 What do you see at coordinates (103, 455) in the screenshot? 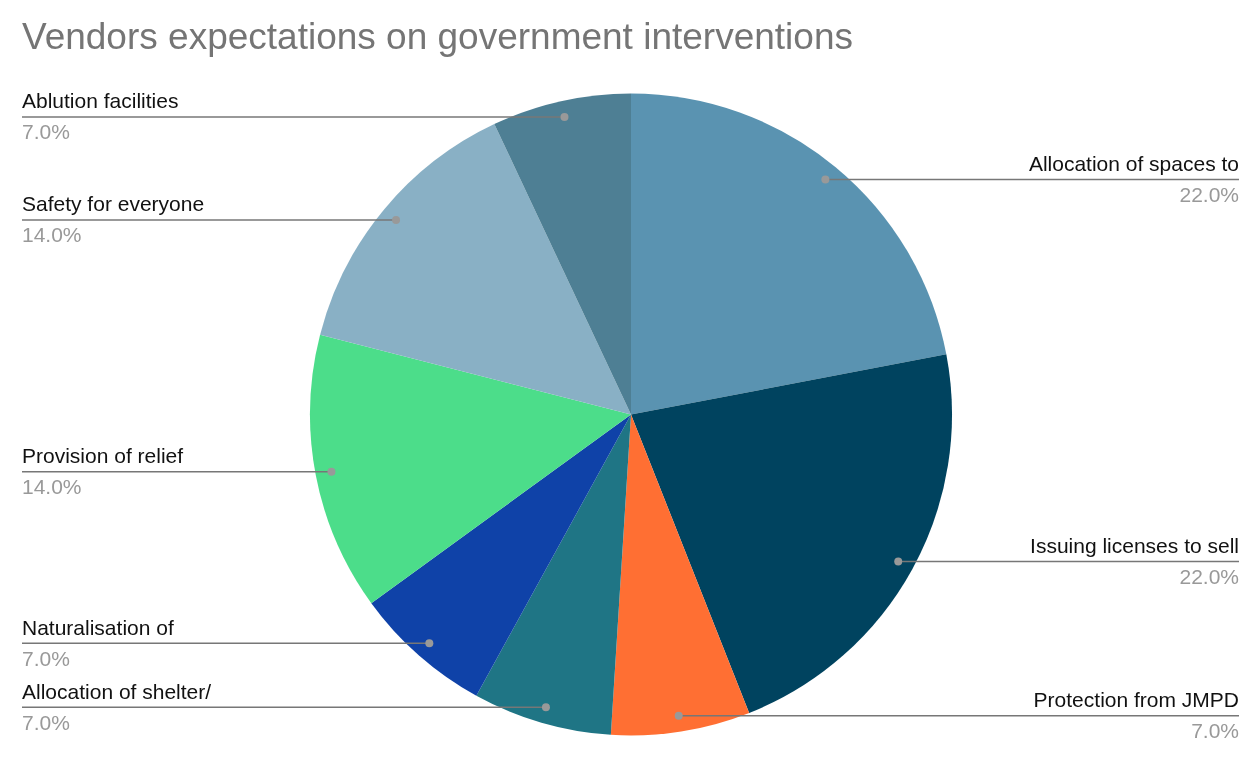
I see `slice-label: Provision of relief` at bounding box center [103, 455].